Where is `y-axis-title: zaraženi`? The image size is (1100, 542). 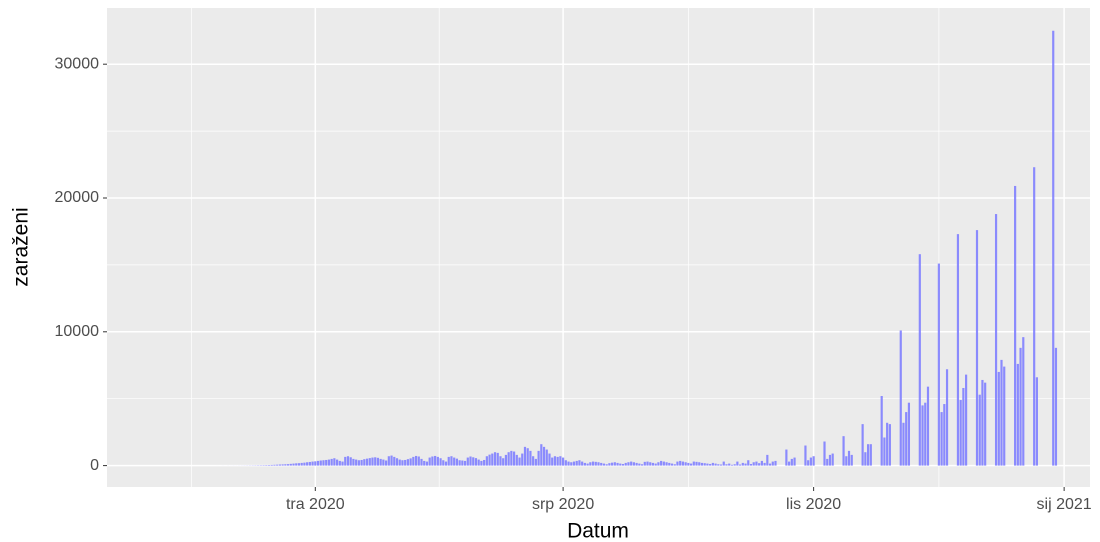
y-axis-title: zaraženi is located at coordinates (21, 246).